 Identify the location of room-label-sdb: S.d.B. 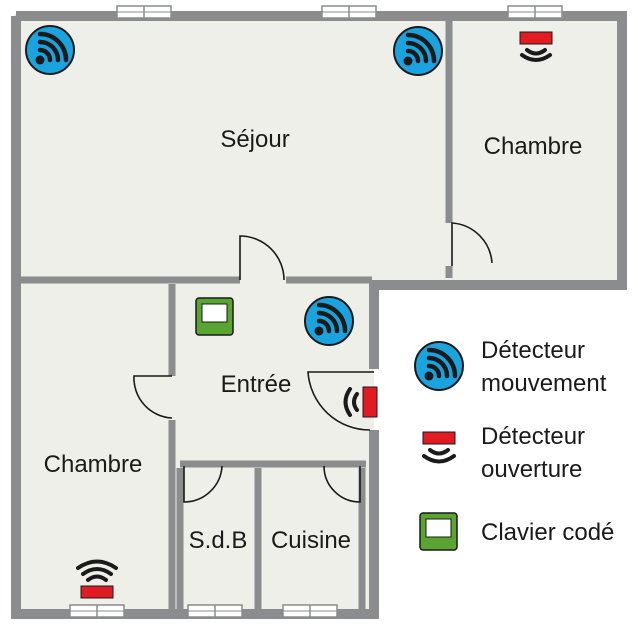
(218, 540).